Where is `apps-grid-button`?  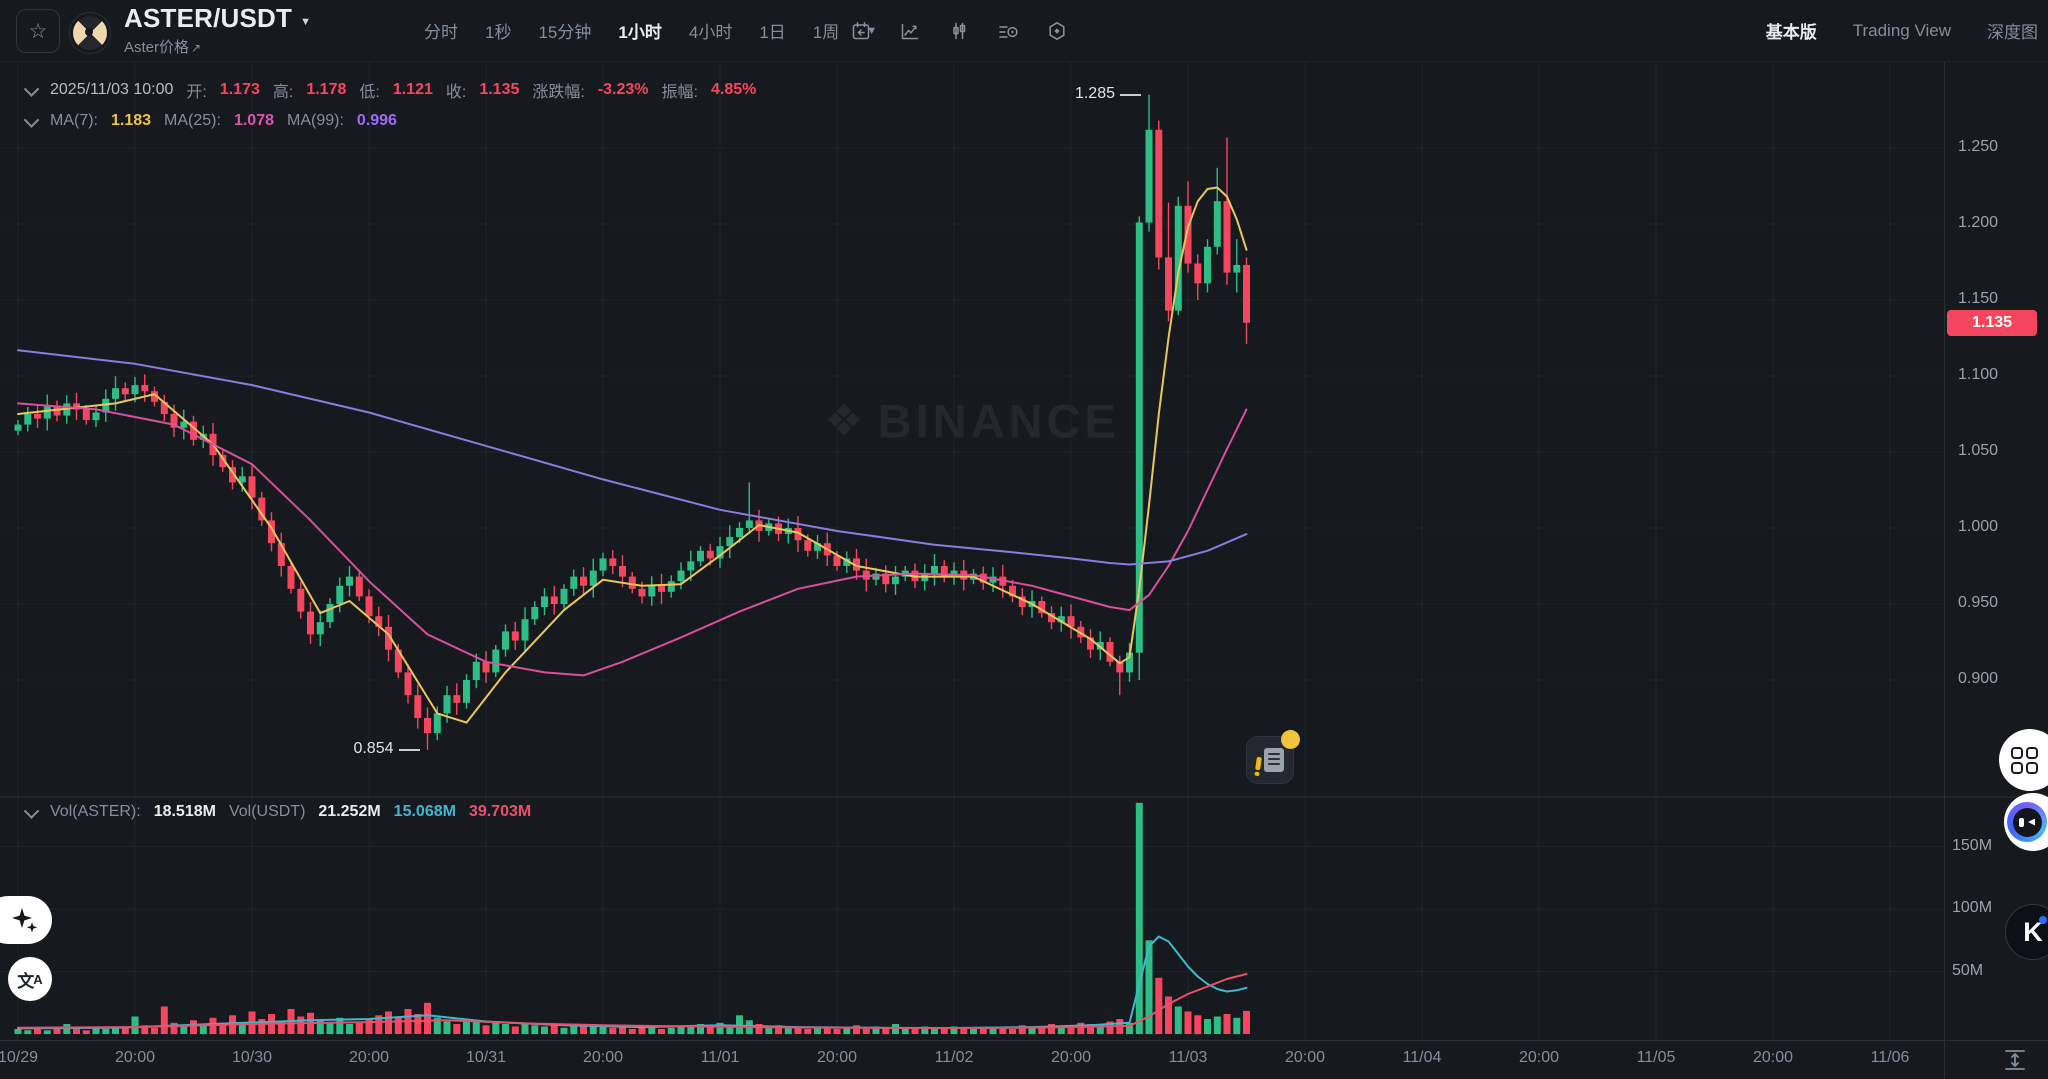
apps-grid-button is located at coordinates (2023, 760).